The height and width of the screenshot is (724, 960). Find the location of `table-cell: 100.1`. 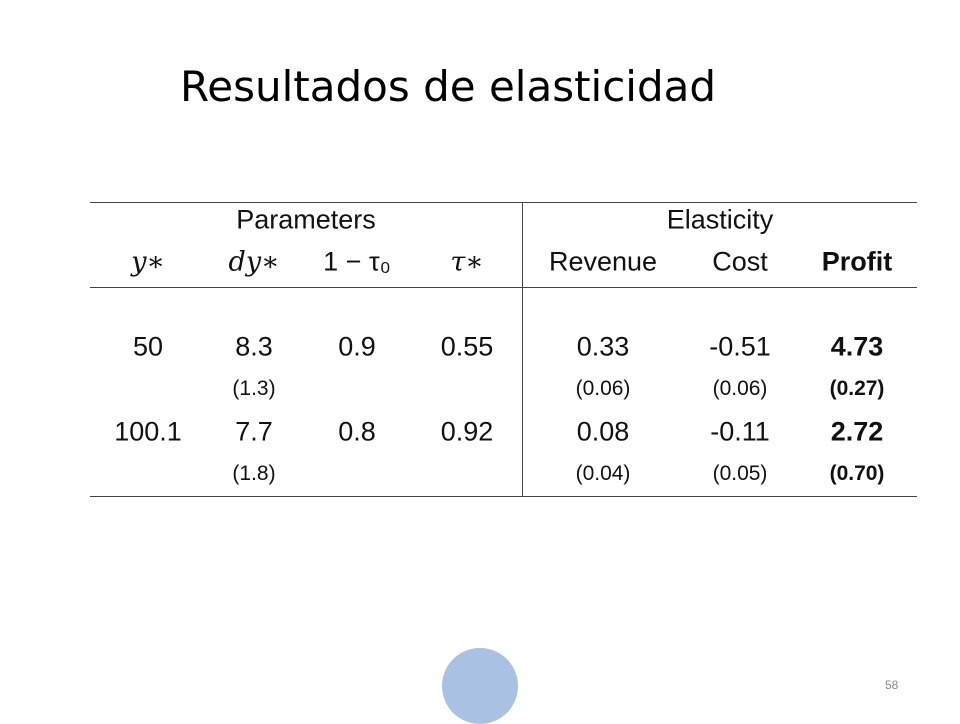

table-cell: 100.1 is located at coordinates (148, 431).